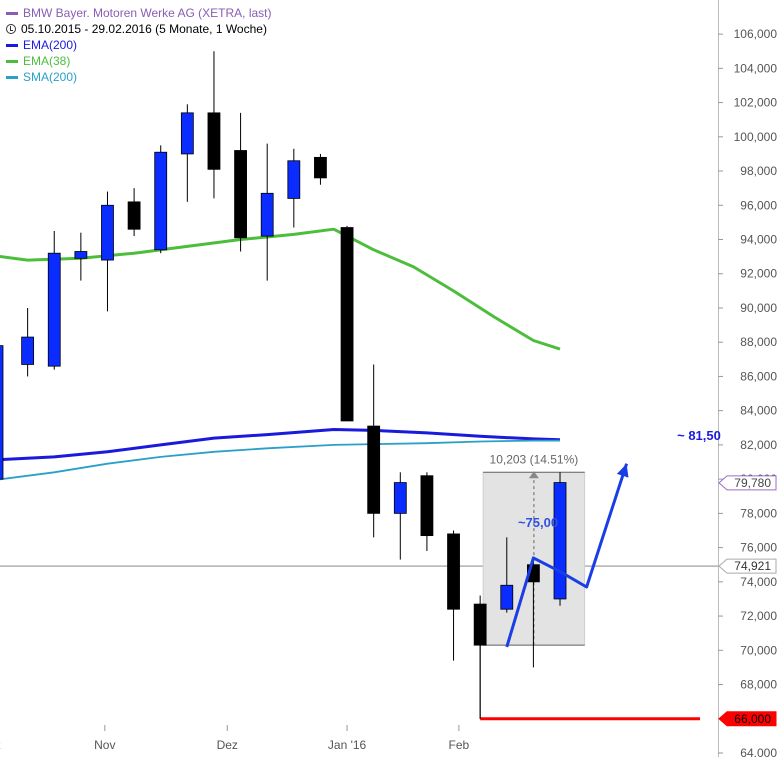 The height and width of the screenshot is (757, 780). I want to click on y-tick-label: 74,000, so click(758, 582).